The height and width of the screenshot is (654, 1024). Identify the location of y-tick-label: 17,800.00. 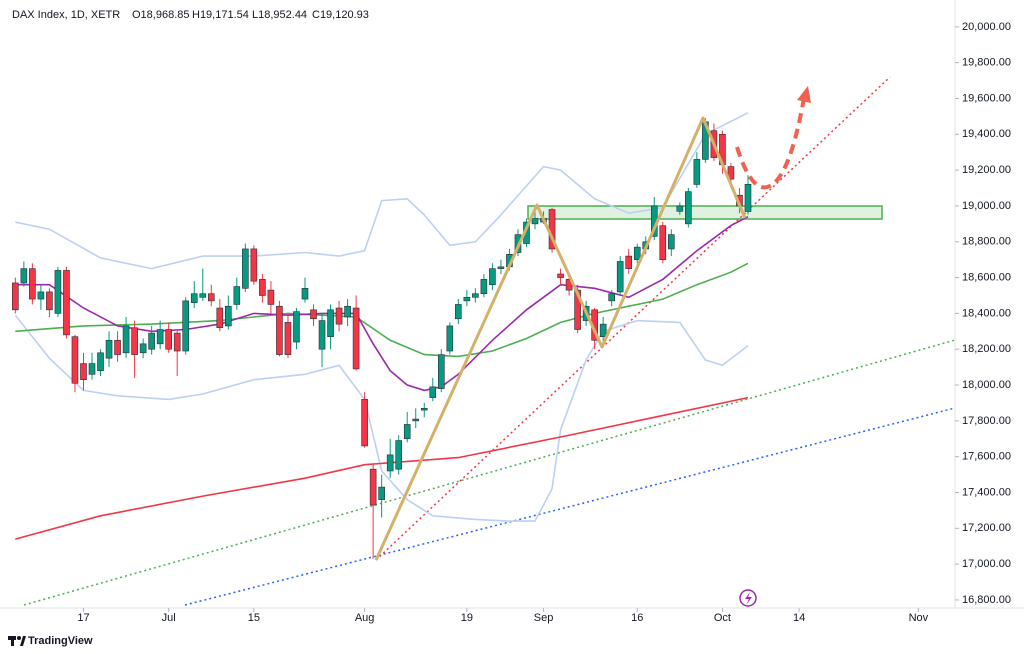
(986, 421).